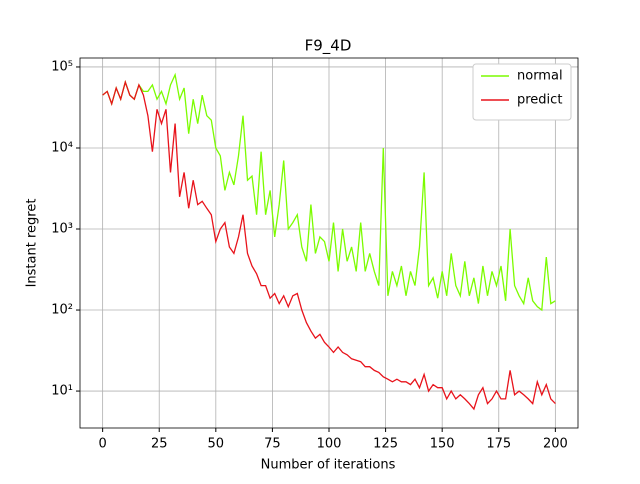 This screenshot has width=640, height=484. What do you see at coordinates (442, 444) in the screenshot?
I see `x-tick-label: 150` at bounding box center [442, 444].